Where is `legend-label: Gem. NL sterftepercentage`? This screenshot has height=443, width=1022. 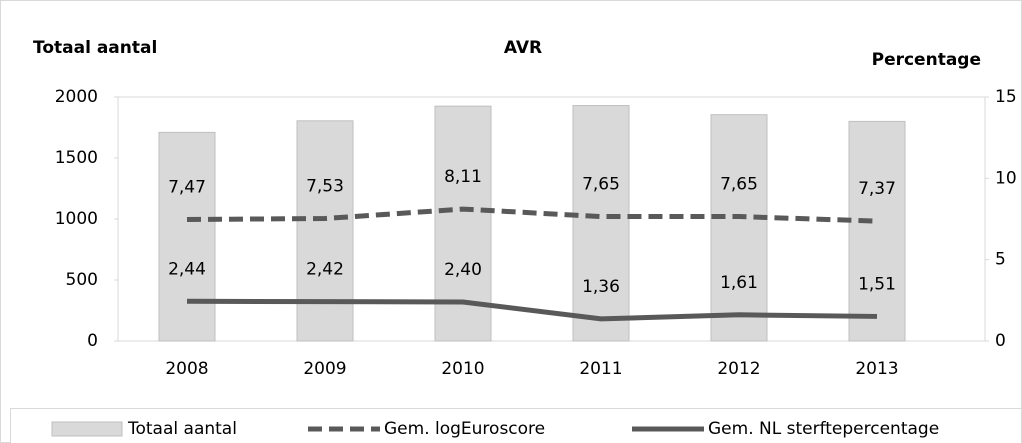 legend-label: Gem. NL sterftepercentage is located at coordinates (823, 429).